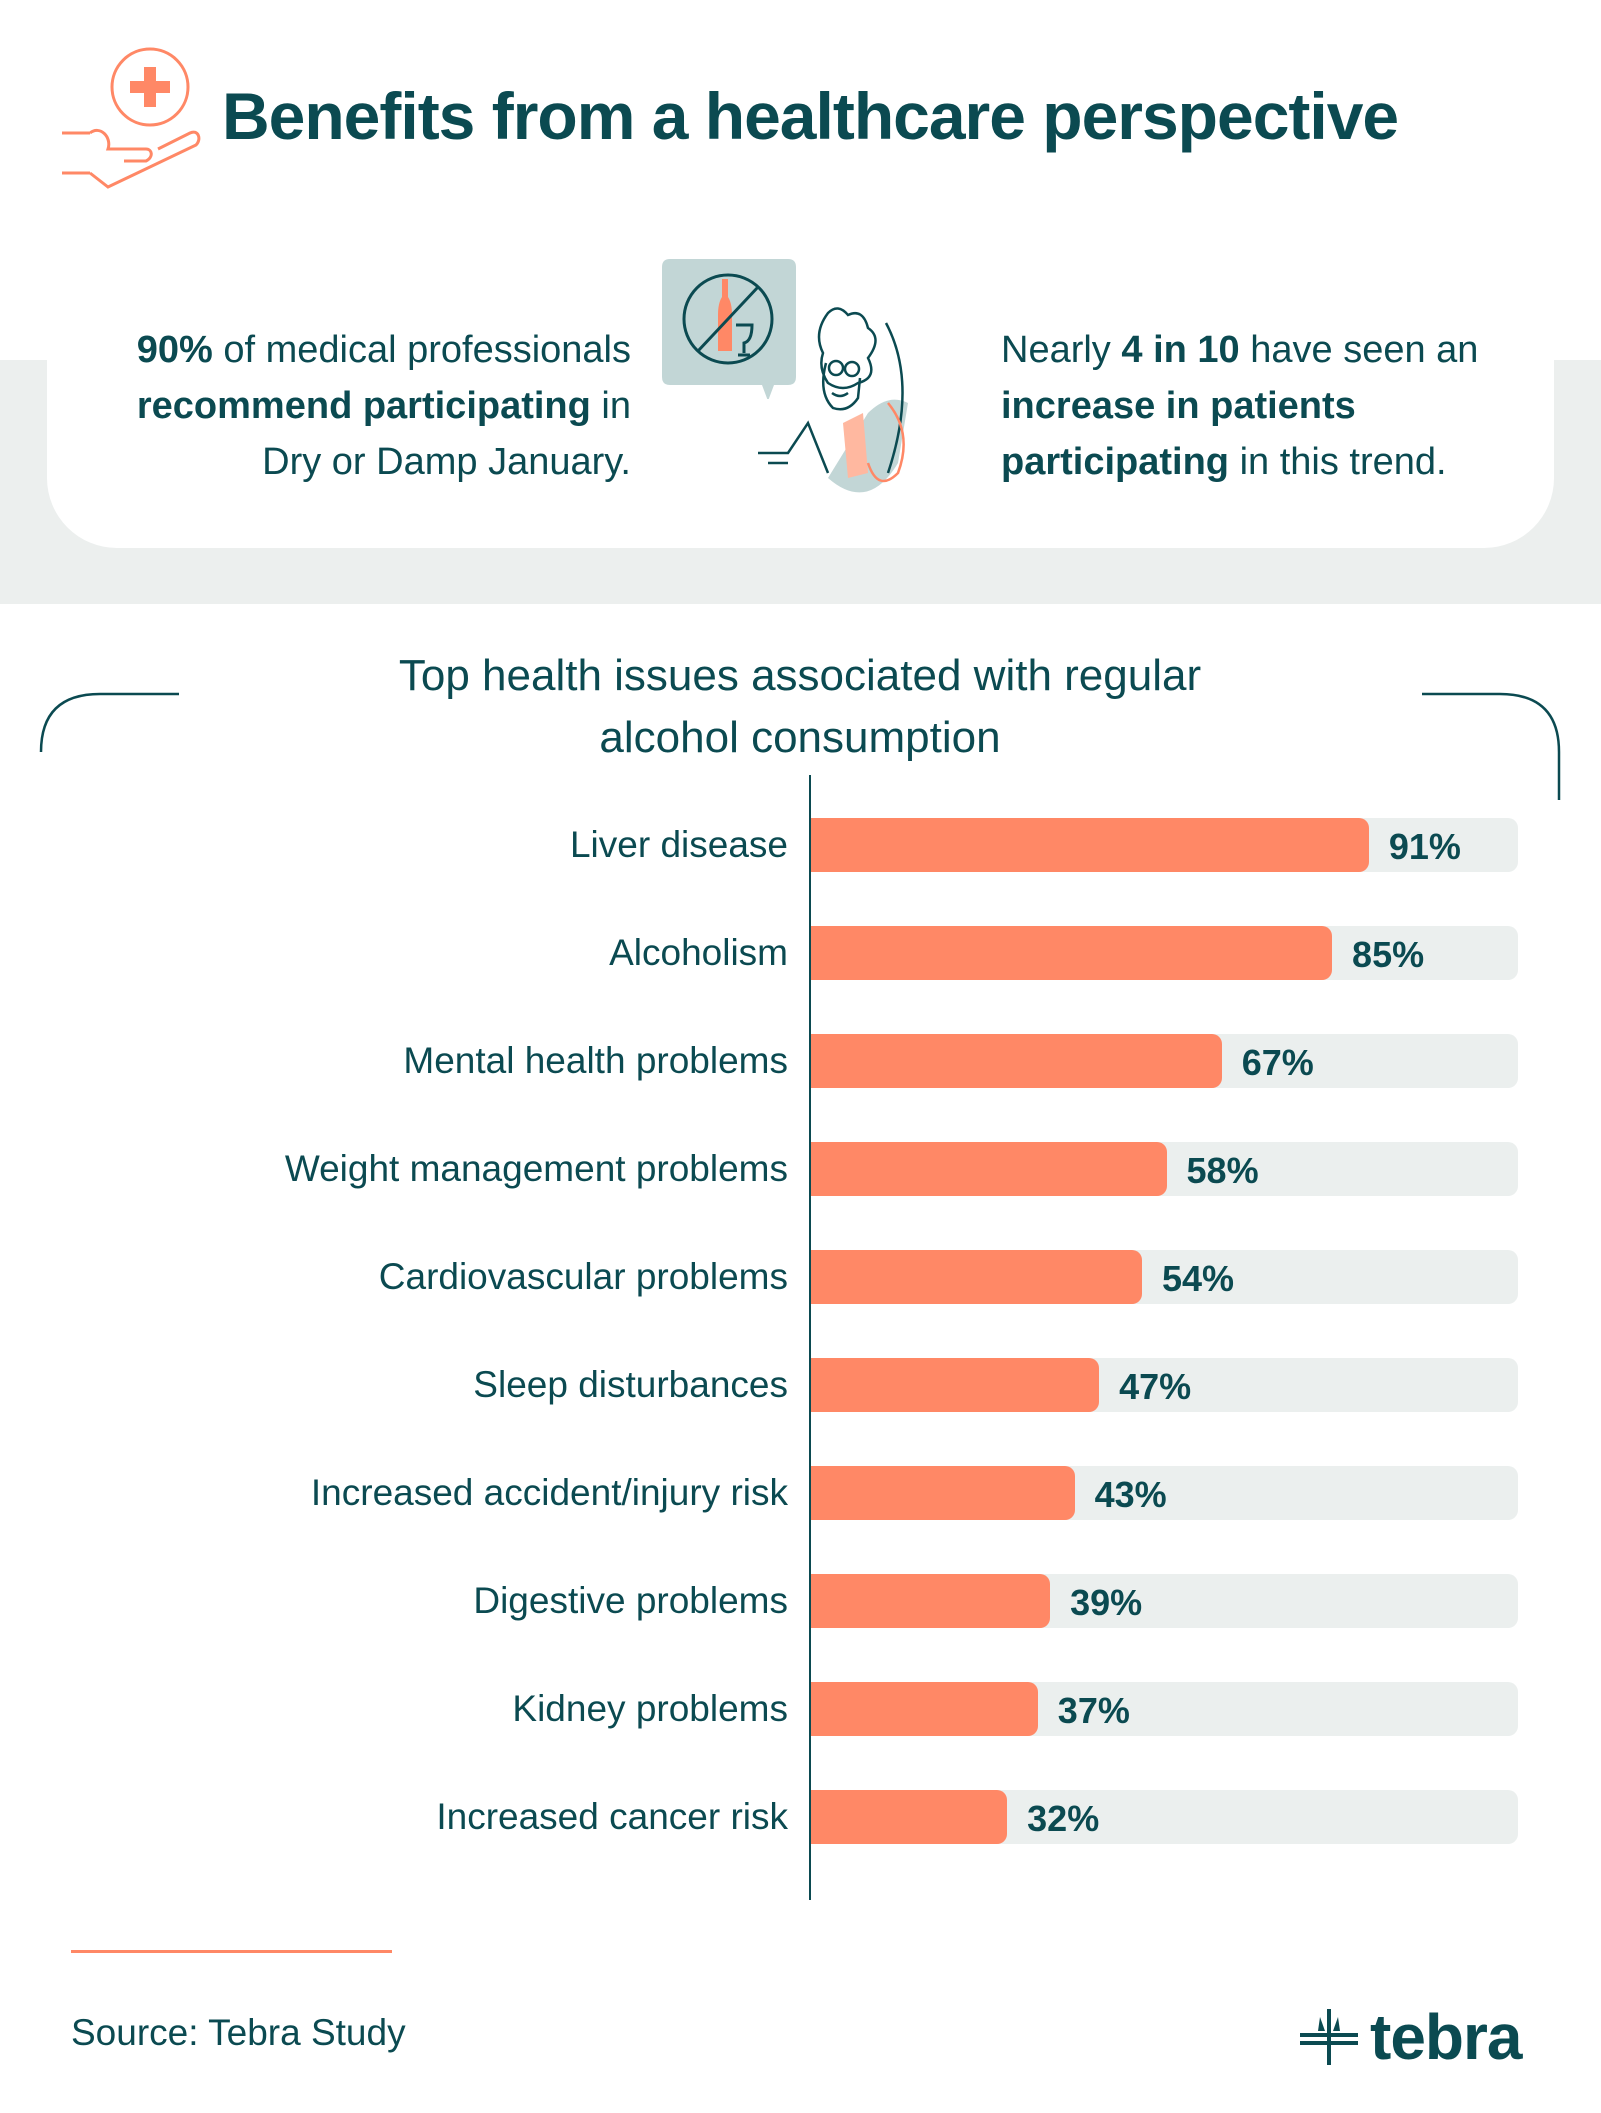 The height and width of the screenshot is (2113, 1601). Describe the element at coordinates (1115, 462) in the screenshot. I see `stat-right-bold: participating` at that location.